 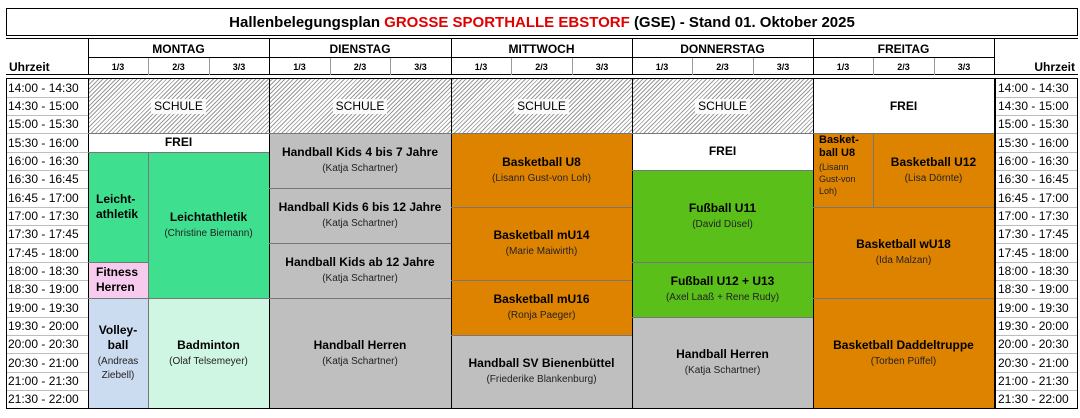 What do you see at coordinates (117, 206) in the screenshot?
I see `block-label: Leicht- athletik` at bounding box center [117, 206].